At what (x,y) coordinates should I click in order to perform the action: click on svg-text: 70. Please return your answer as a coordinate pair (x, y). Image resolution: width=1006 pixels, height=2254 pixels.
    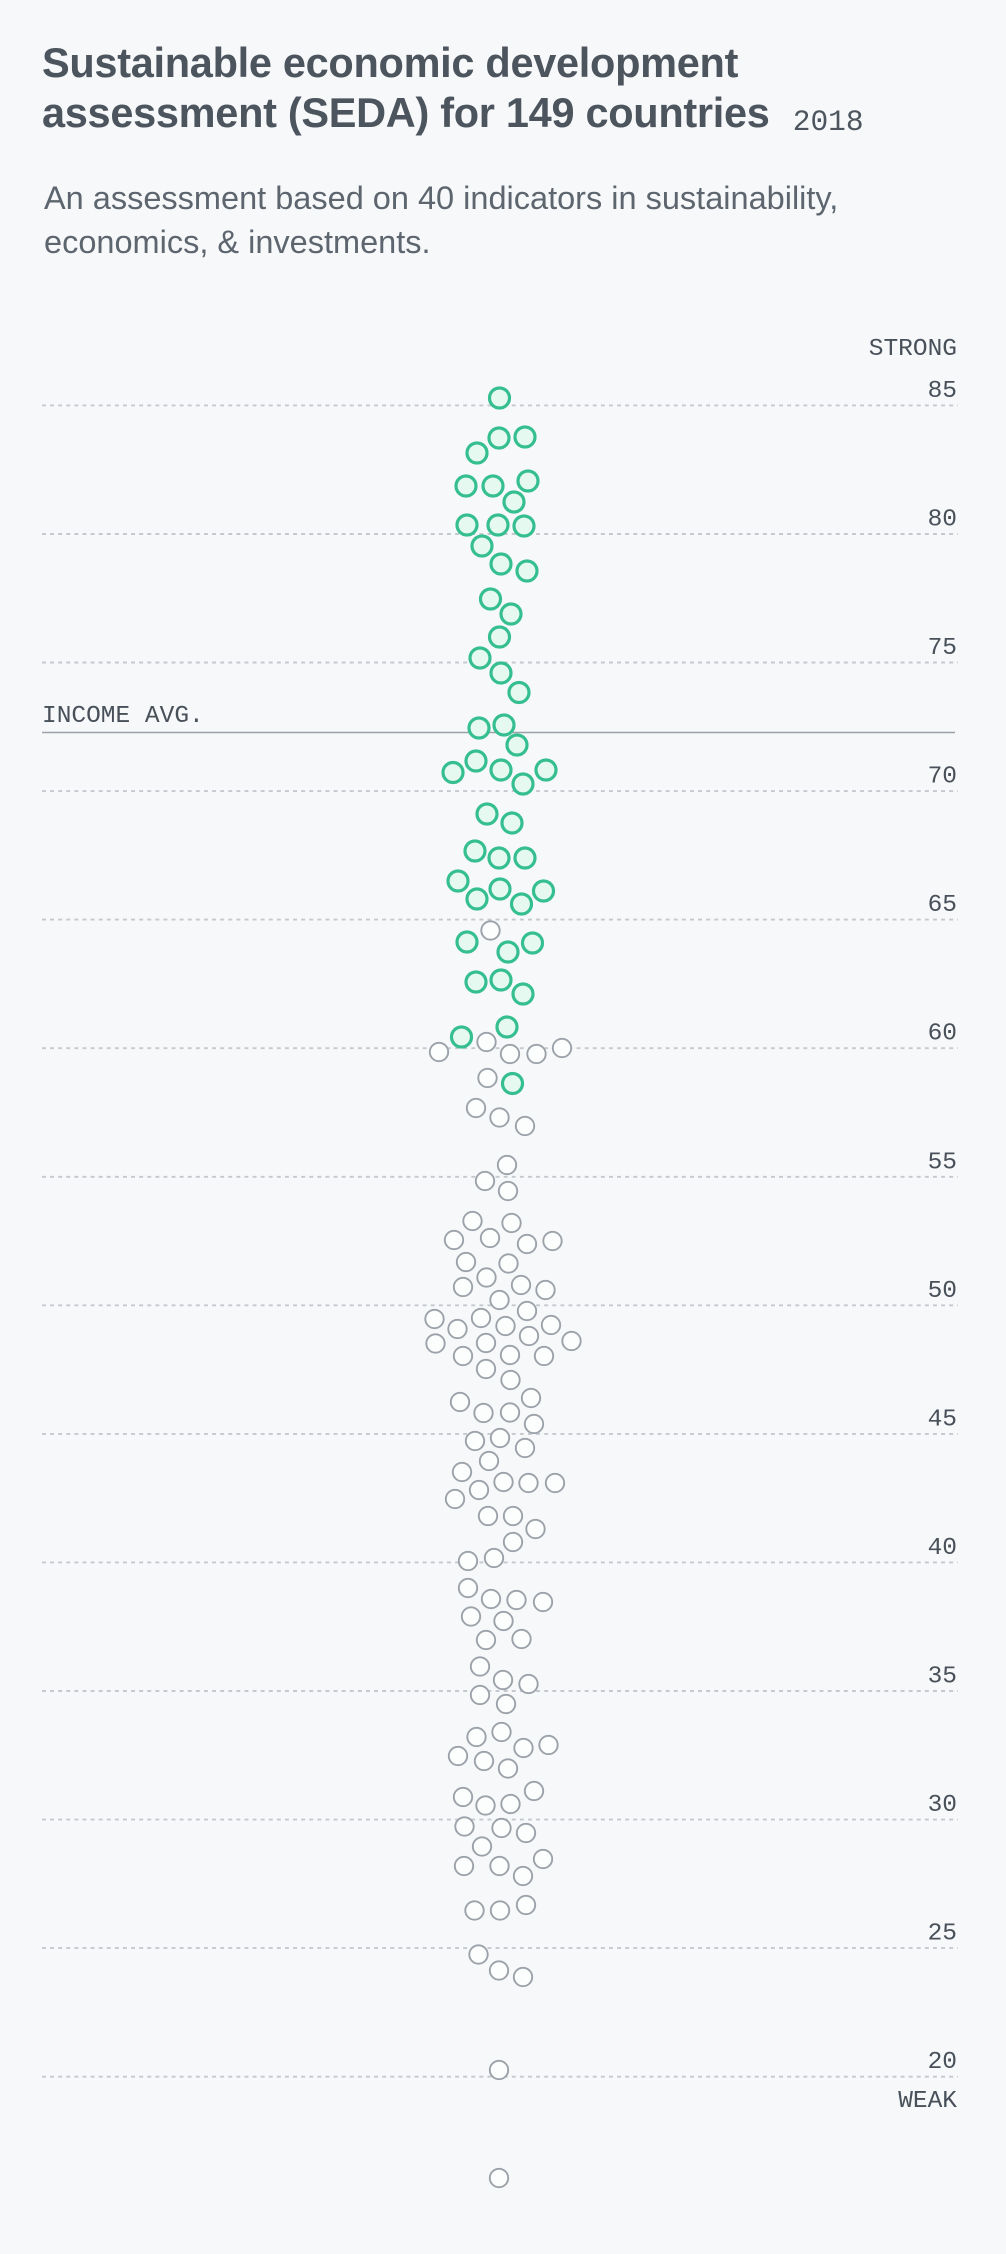
    Looking at the image, I should click on (942, 777).